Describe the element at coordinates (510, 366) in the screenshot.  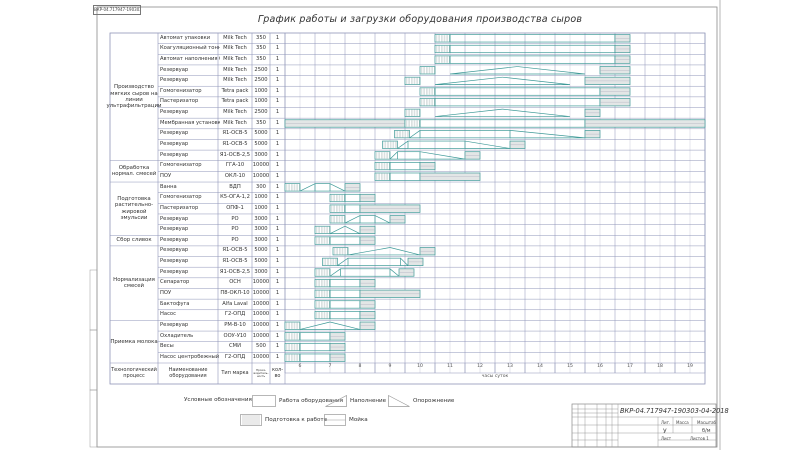
I see `hour-label: 13` at that location.